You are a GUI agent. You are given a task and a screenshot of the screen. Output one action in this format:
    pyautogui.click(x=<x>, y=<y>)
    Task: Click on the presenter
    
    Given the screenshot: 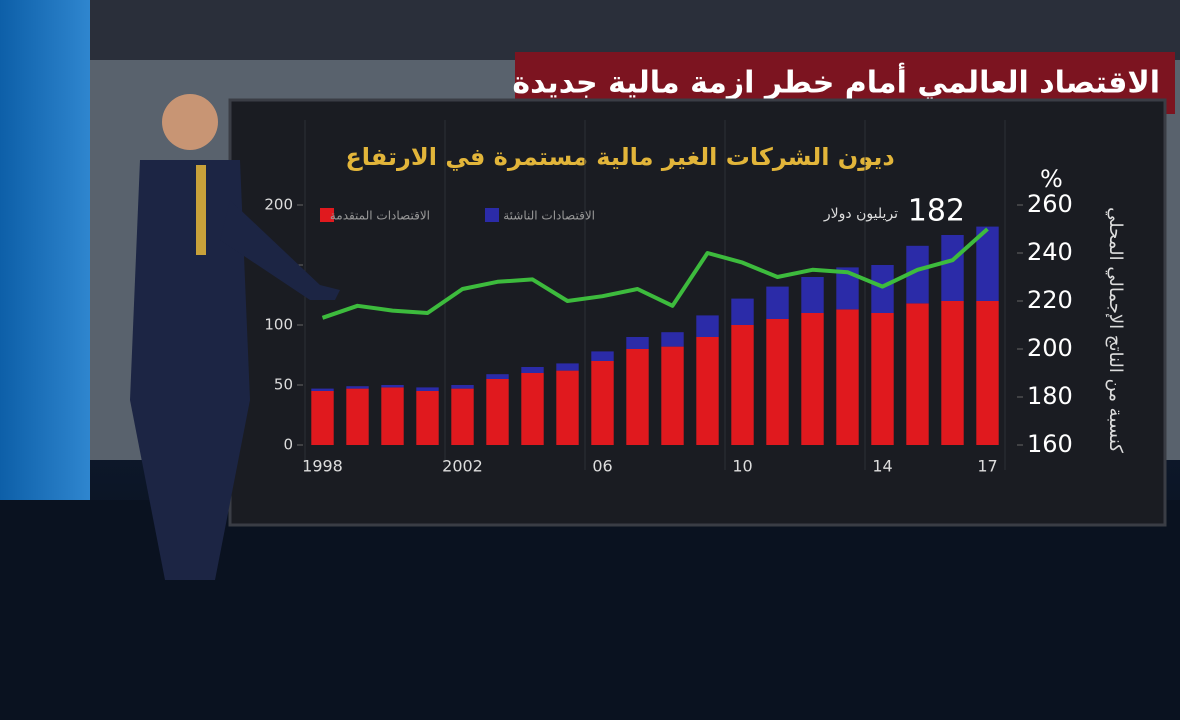 What is the action you would take?
    pyautogui.click(x=235, y=337)
    